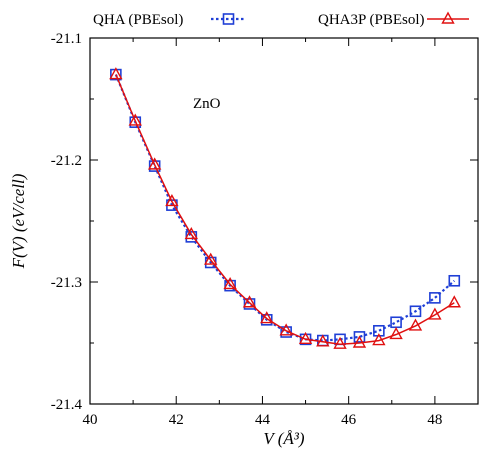  What do you see at coordinates (207, 104) in the screenshot?
I see `annotation-label: ZnO` at bounding box center [207, 104].